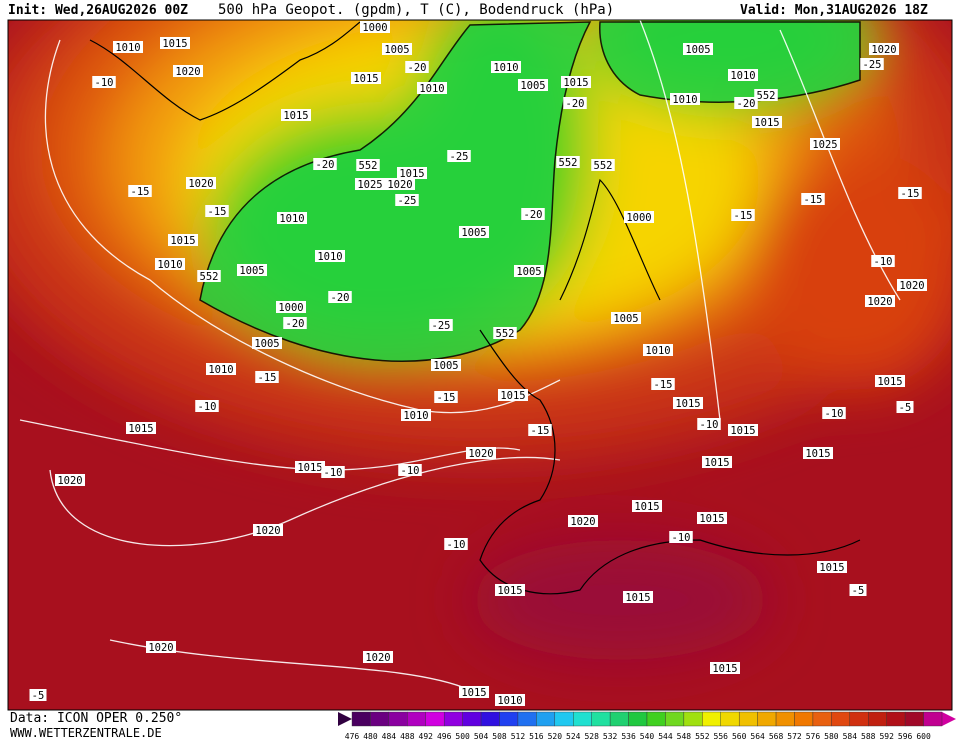 The image size is (959, 741). I want to click on colorbar-tick-label: 504, so click(481, 736).